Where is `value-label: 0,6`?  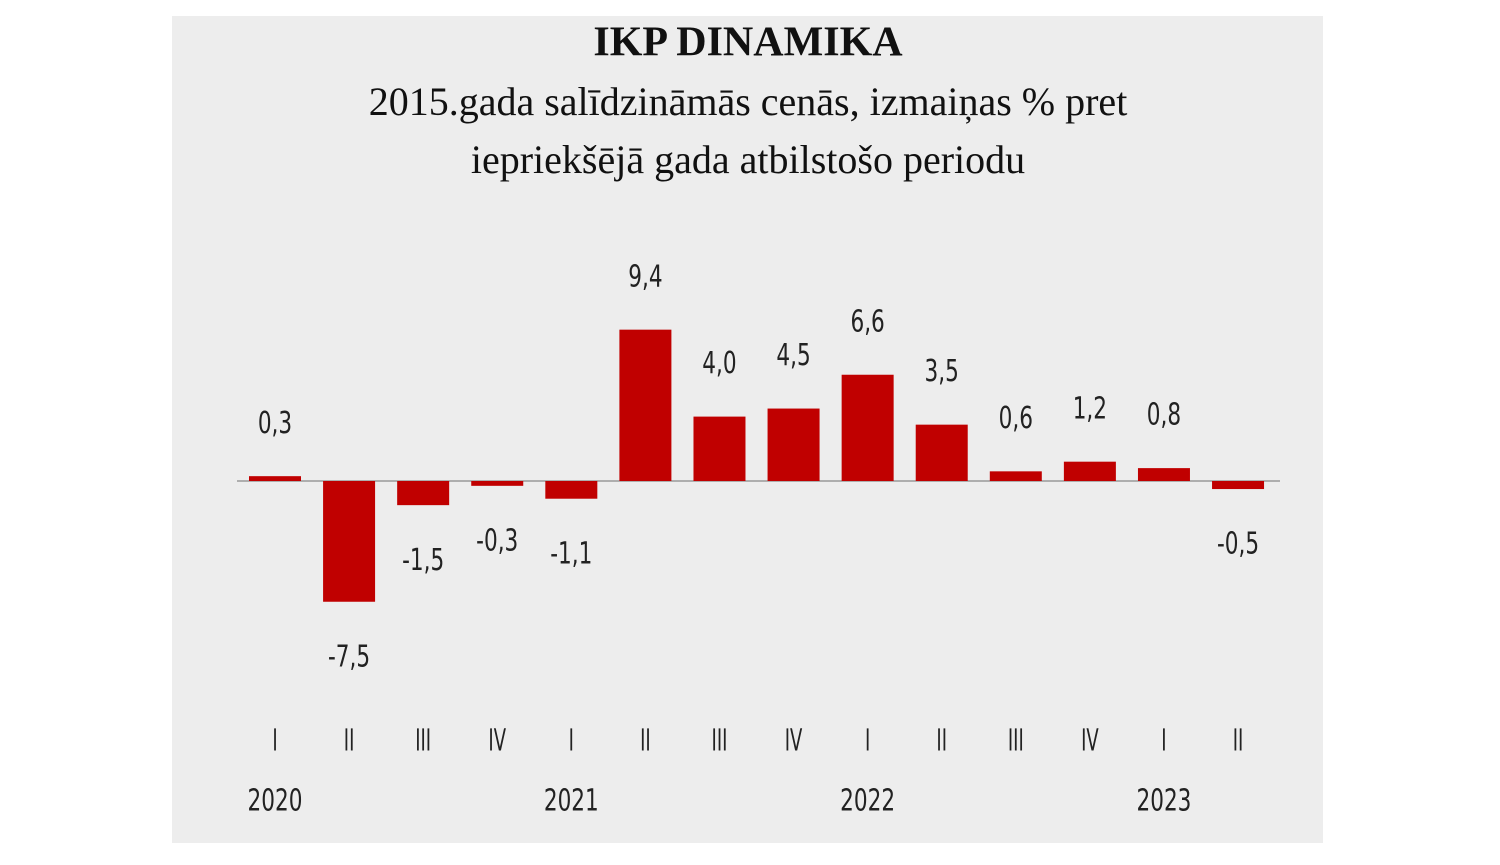
value-label: 0,6 is located at coordinates (1016, 419).